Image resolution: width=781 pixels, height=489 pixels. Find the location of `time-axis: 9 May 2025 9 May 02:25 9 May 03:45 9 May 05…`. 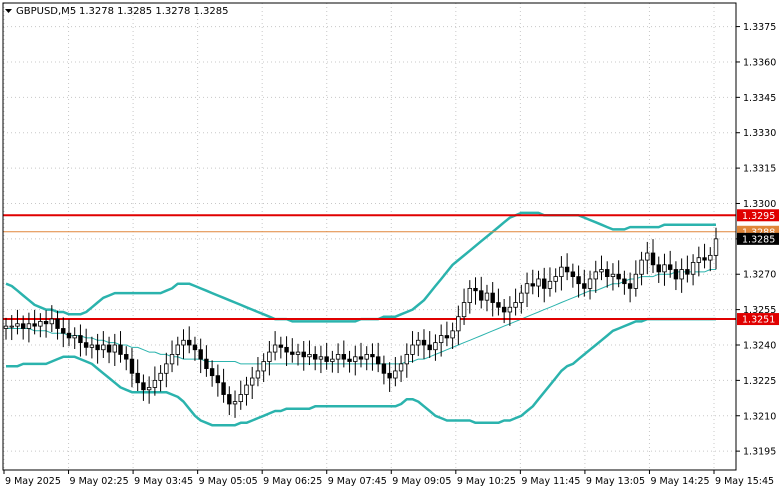

time-axis: 9 May 2025 9 May 02:25 9 May 03:45 9 May 05… is located at coordinates (388, 478).